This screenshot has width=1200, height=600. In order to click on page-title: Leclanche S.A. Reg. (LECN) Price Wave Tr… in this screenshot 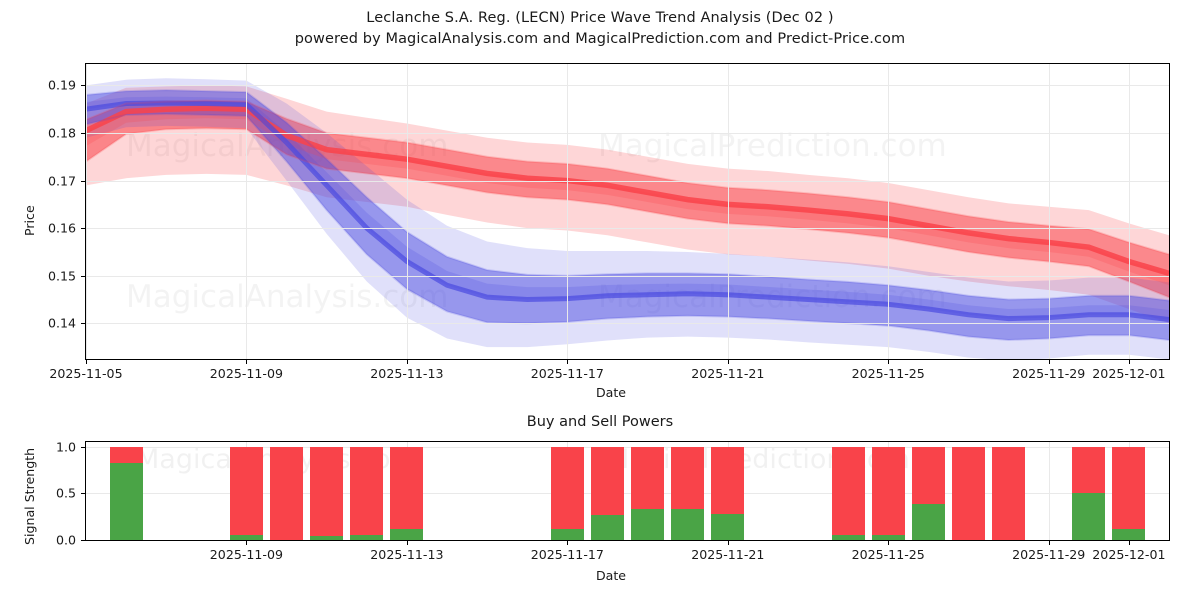, I will do `click(600, 18)`.